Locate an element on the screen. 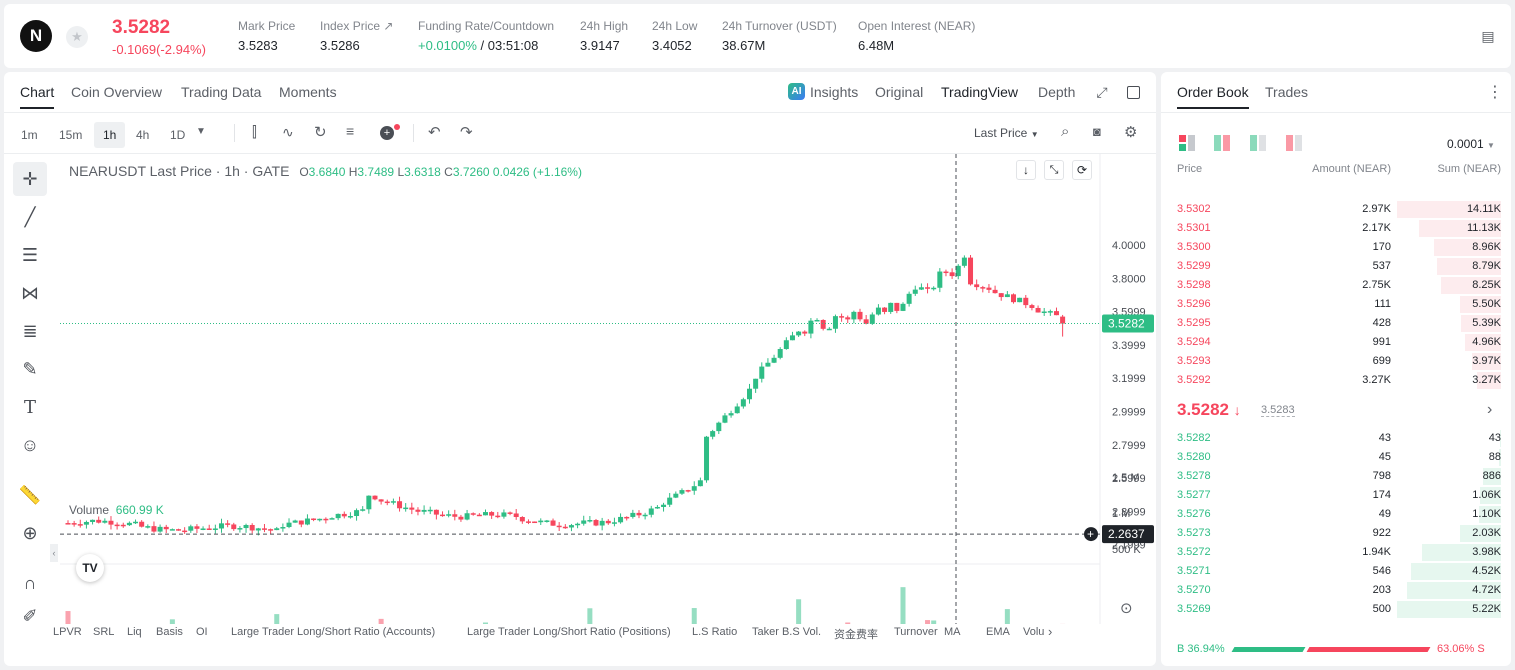  bid-row: 3.5270 203 4.72K is located at coordinates (1339, 590).